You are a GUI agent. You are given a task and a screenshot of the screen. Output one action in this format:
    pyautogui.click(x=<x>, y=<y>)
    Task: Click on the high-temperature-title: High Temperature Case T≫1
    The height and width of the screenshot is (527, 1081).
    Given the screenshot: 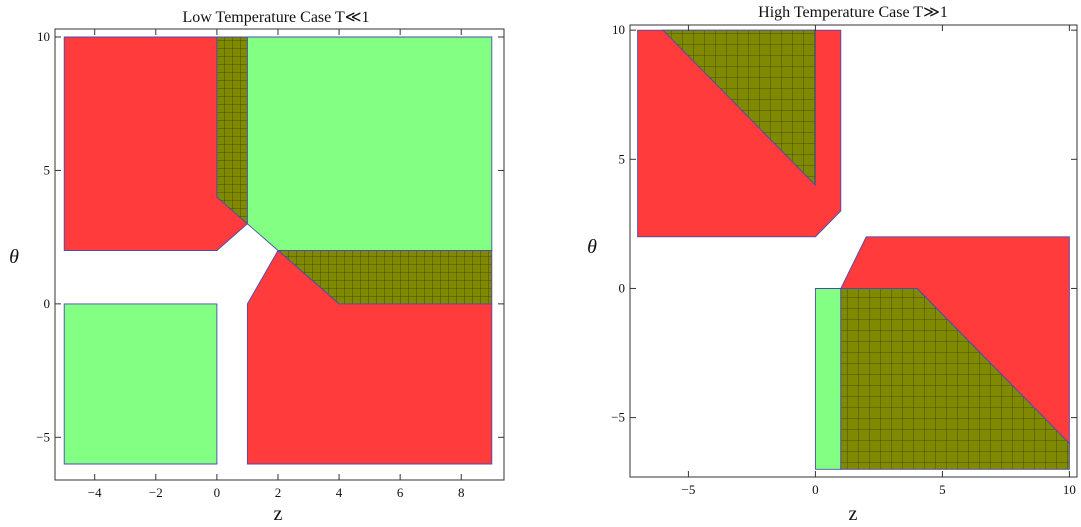 What is the action you would take?
    pyautogui.click(x=853, y=12)
    